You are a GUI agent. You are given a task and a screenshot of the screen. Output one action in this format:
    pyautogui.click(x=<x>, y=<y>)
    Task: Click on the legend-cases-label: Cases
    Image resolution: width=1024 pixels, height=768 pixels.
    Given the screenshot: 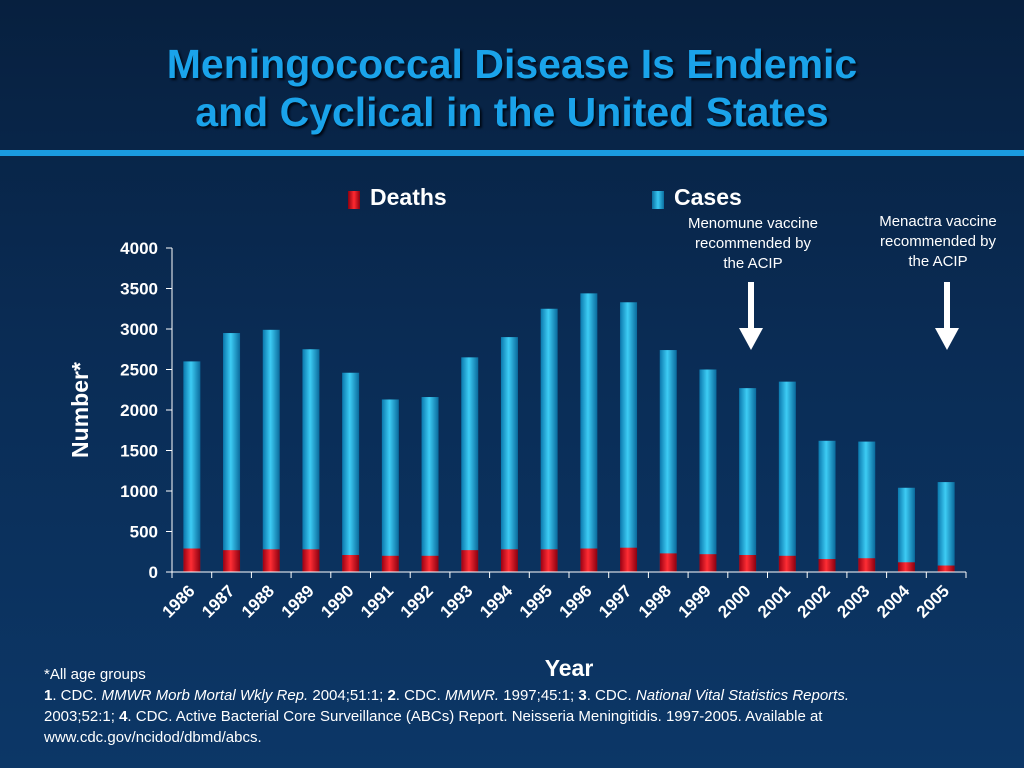 What is the action you would take?
    pyautogui.click(x=708, y=197)
    